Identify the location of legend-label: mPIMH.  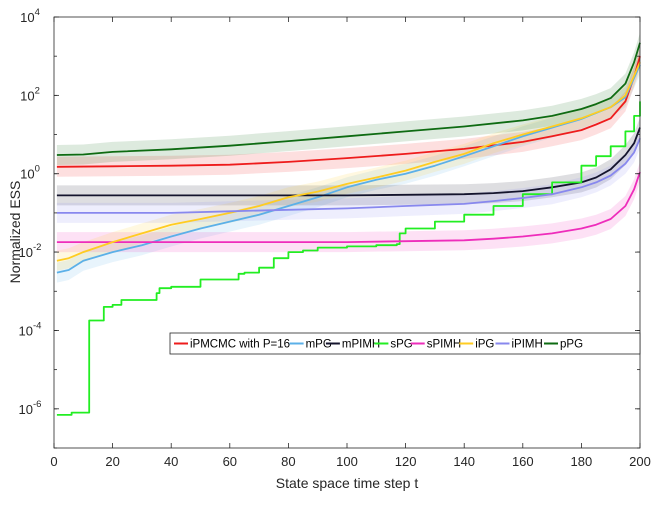
(361, 345).